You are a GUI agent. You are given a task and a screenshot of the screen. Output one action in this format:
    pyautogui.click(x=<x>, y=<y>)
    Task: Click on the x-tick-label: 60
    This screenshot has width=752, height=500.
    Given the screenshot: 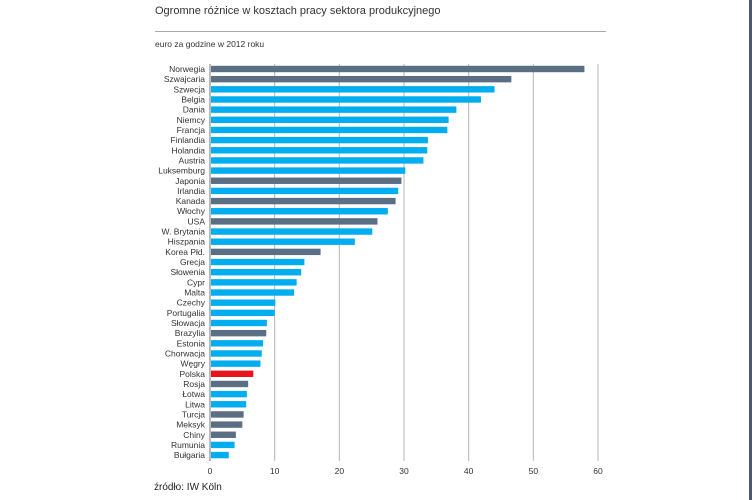 What is the action you would take?
    pyautogui.click(x=598, y=471)
    